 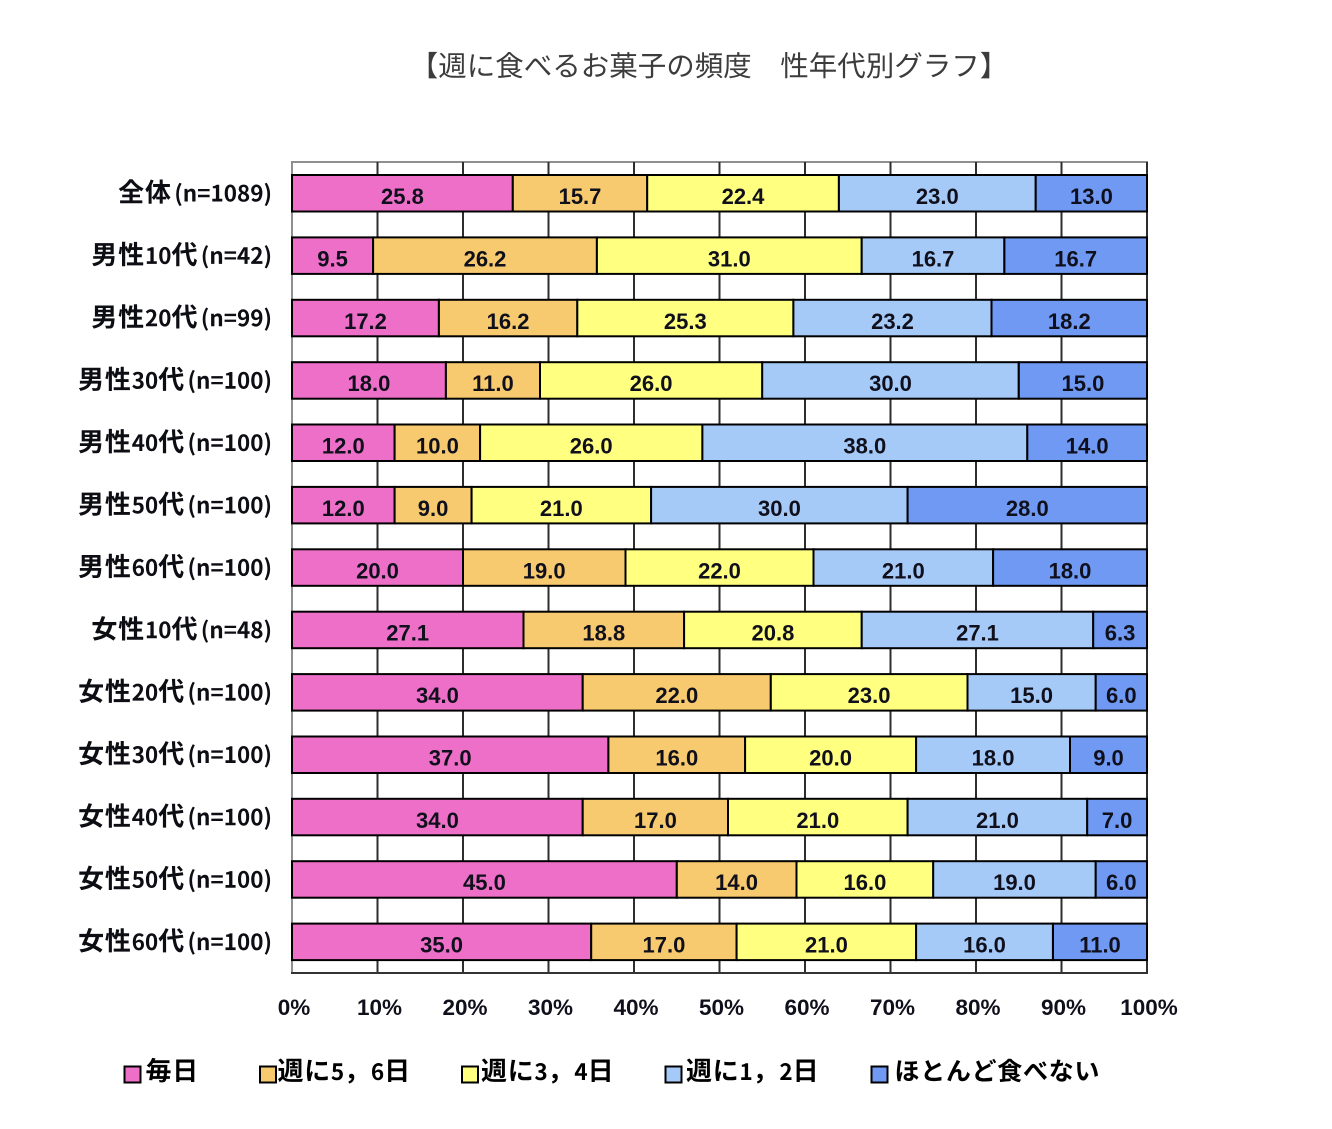 I want to click on svg-text: 13.0, so click(x=1091, y=196).